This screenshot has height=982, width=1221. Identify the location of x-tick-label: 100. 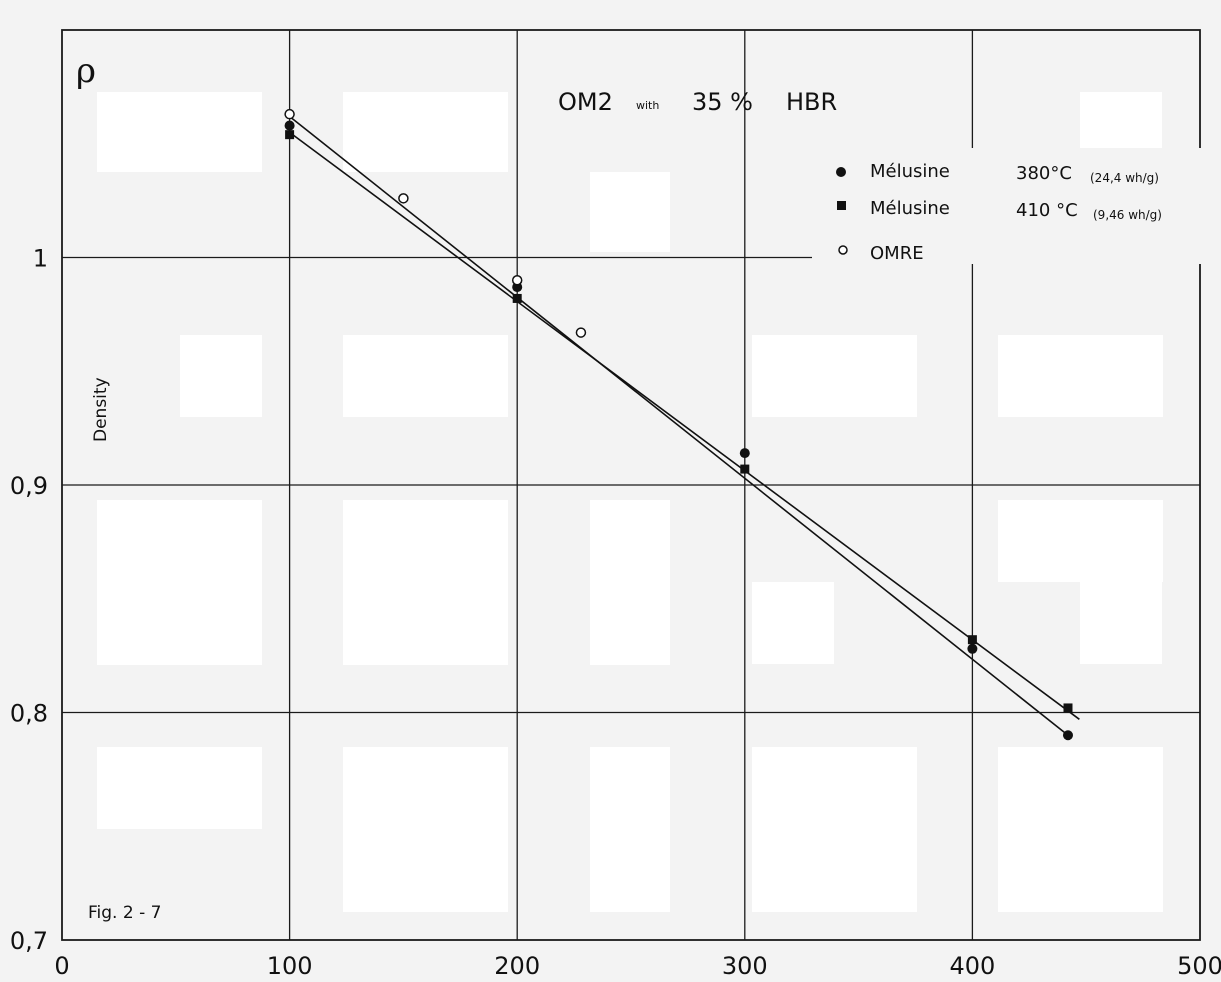
(290, 966).